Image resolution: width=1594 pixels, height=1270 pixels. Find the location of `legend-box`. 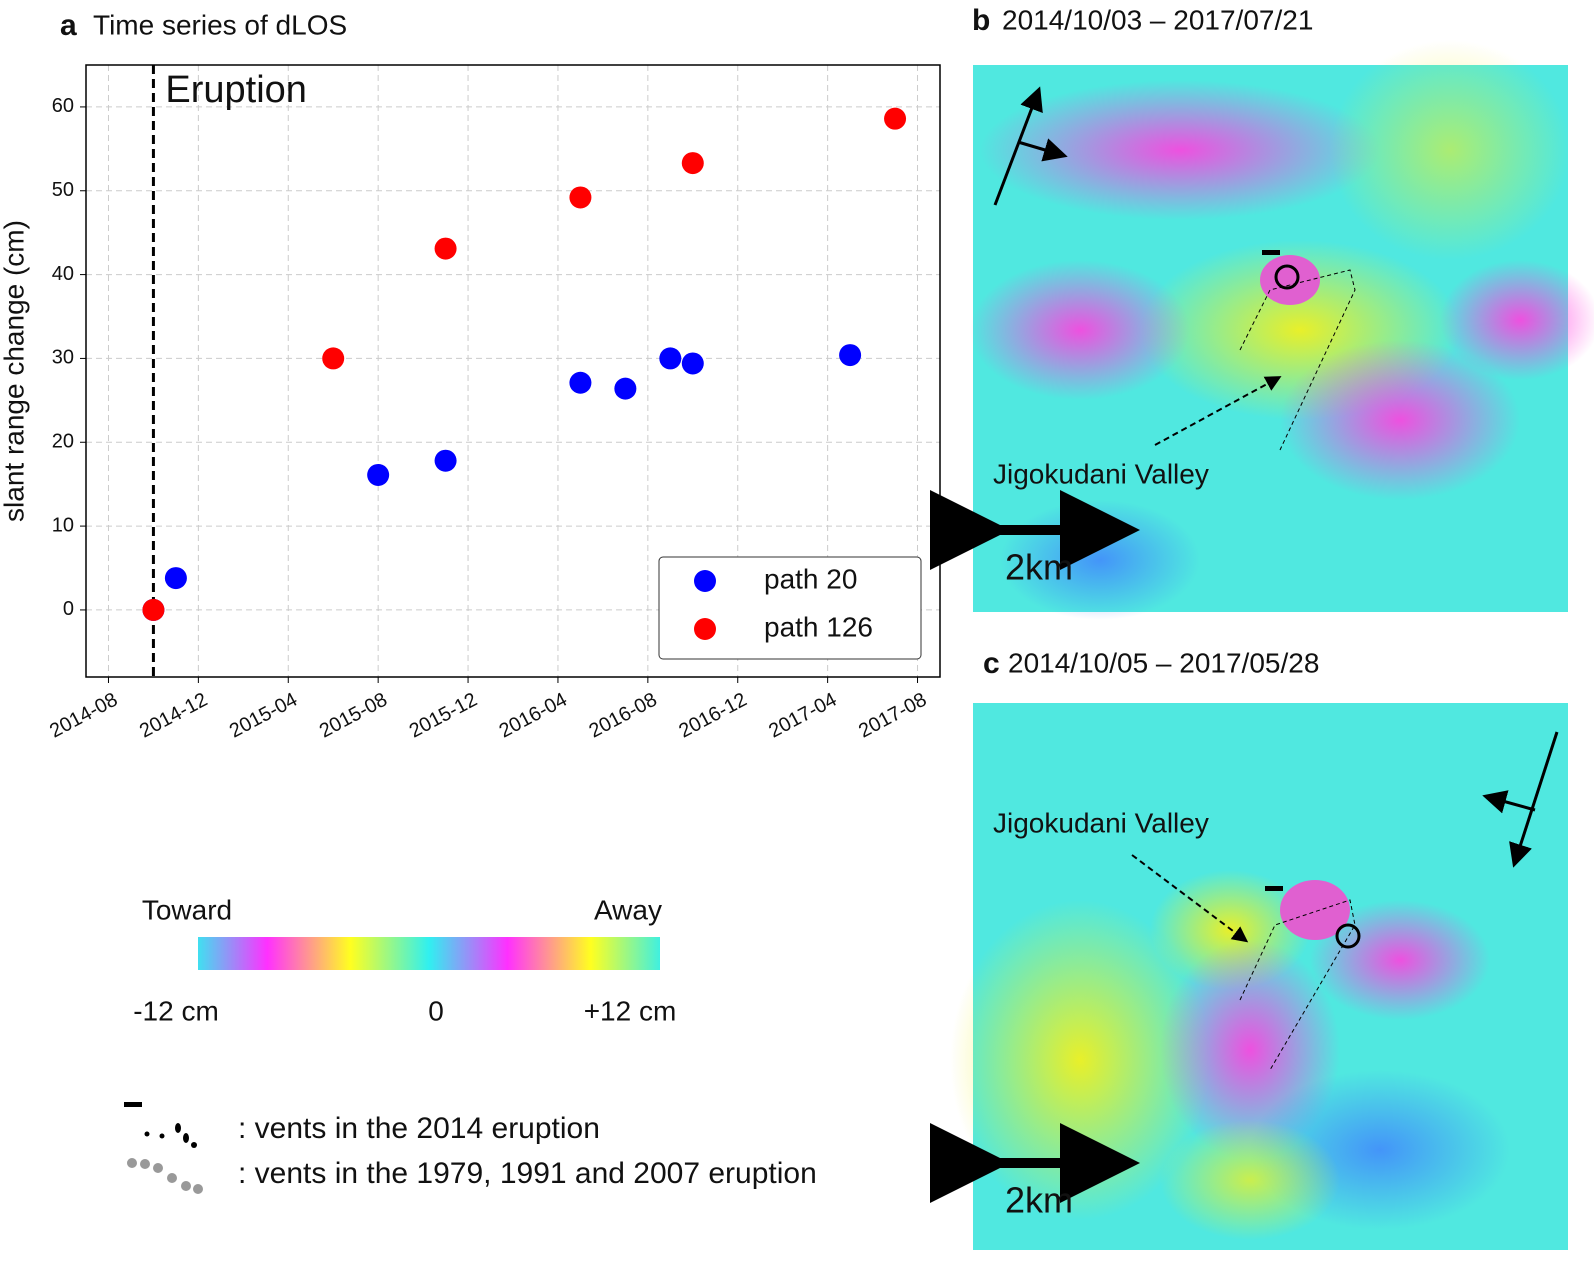

legend-box is located at coordinates (790, 608).